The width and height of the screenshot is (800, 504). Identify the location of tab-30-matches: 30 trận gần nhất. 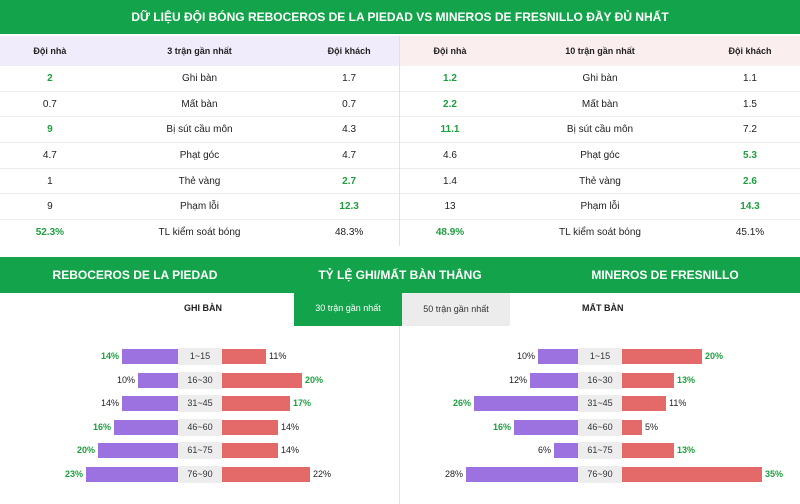
(348, 308).